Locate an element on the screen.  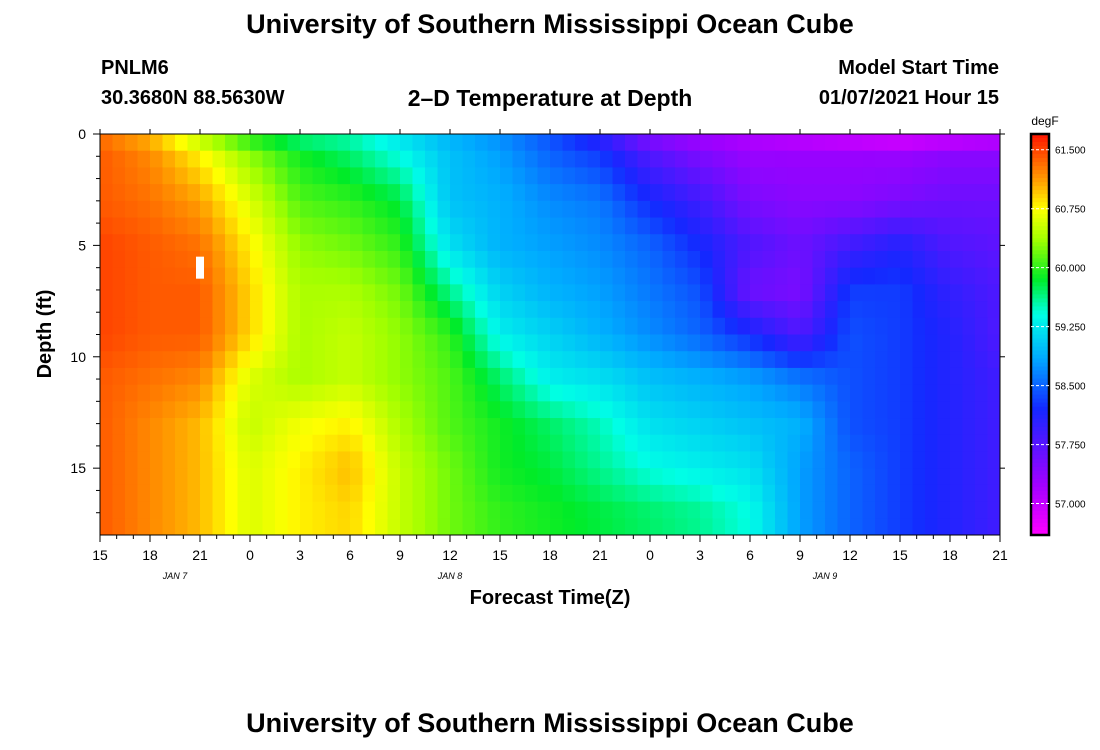
x-tick-label: 15 is located at coordinates (500, 555).